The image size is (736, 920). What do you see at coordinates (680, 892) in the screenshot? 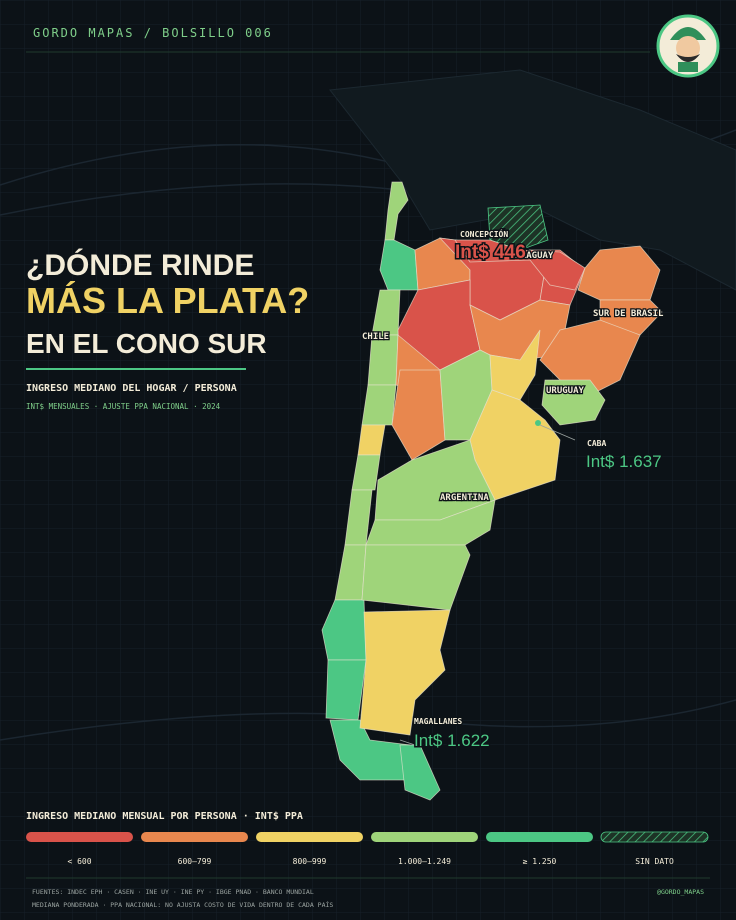
I see `handle: @GORDO_MAPAS` at bounding box center [680, 892].